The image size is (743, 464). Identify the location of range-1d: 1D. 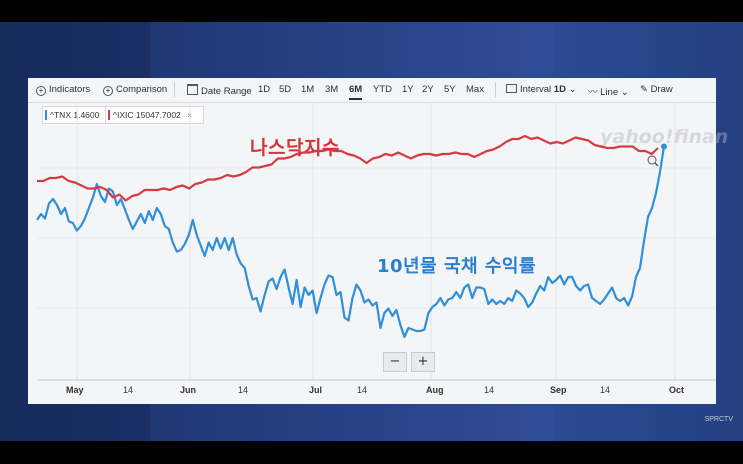
(264, 89).